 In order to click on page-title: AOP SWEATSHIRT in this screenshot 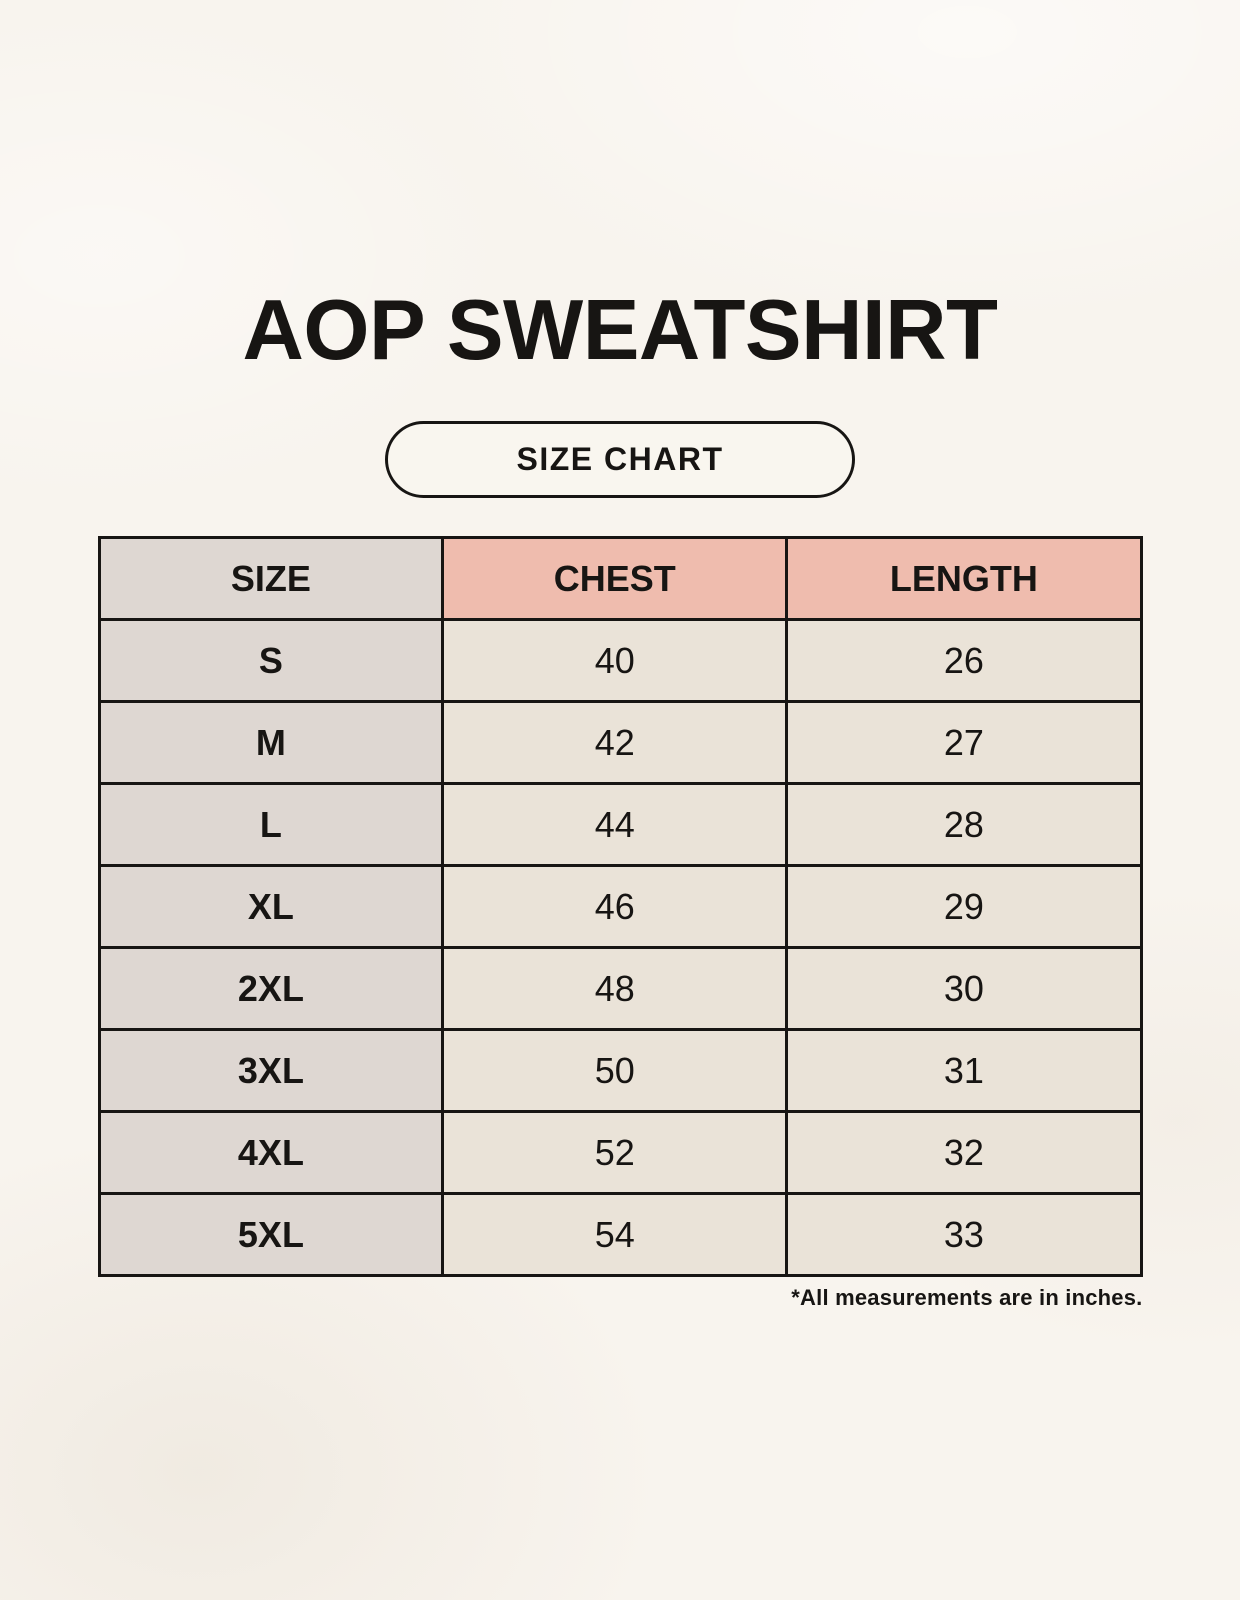, I will do `click(620, 330)`.